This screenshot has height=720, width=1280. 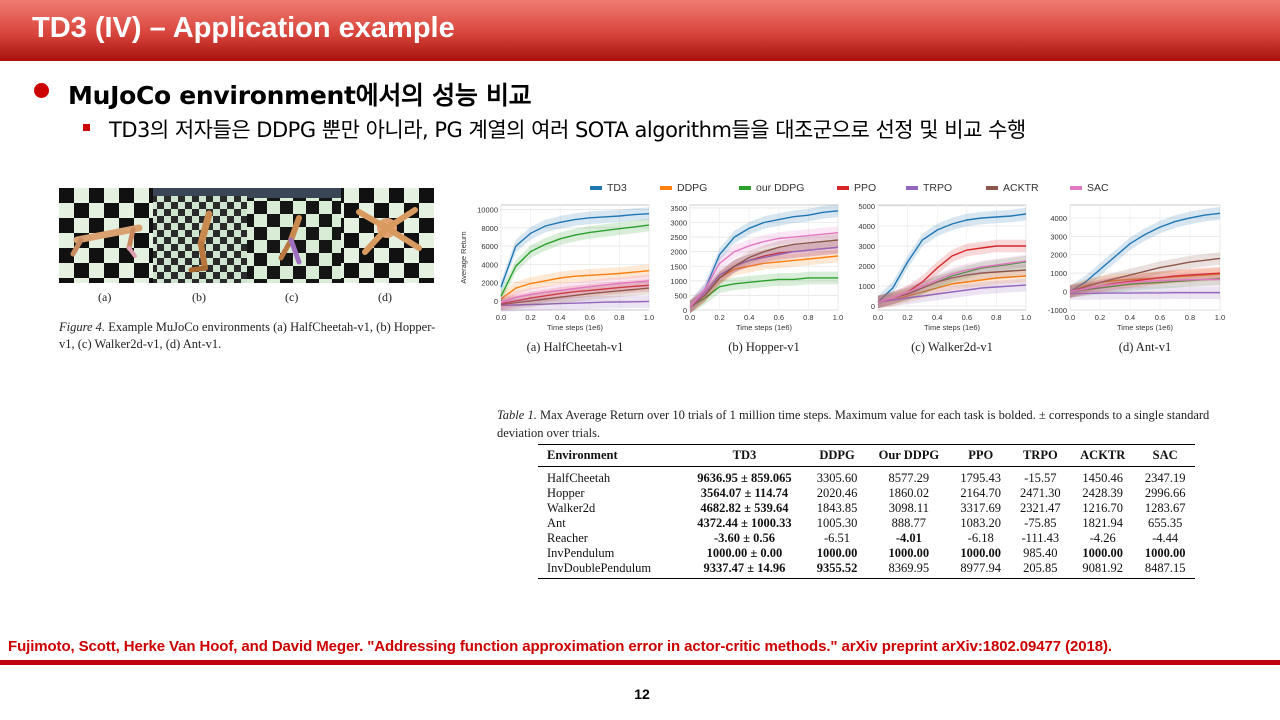 What do you see at coordinates (640, 59) in the screenshot?
I see `title-underline` at bounding box center [640, 59].